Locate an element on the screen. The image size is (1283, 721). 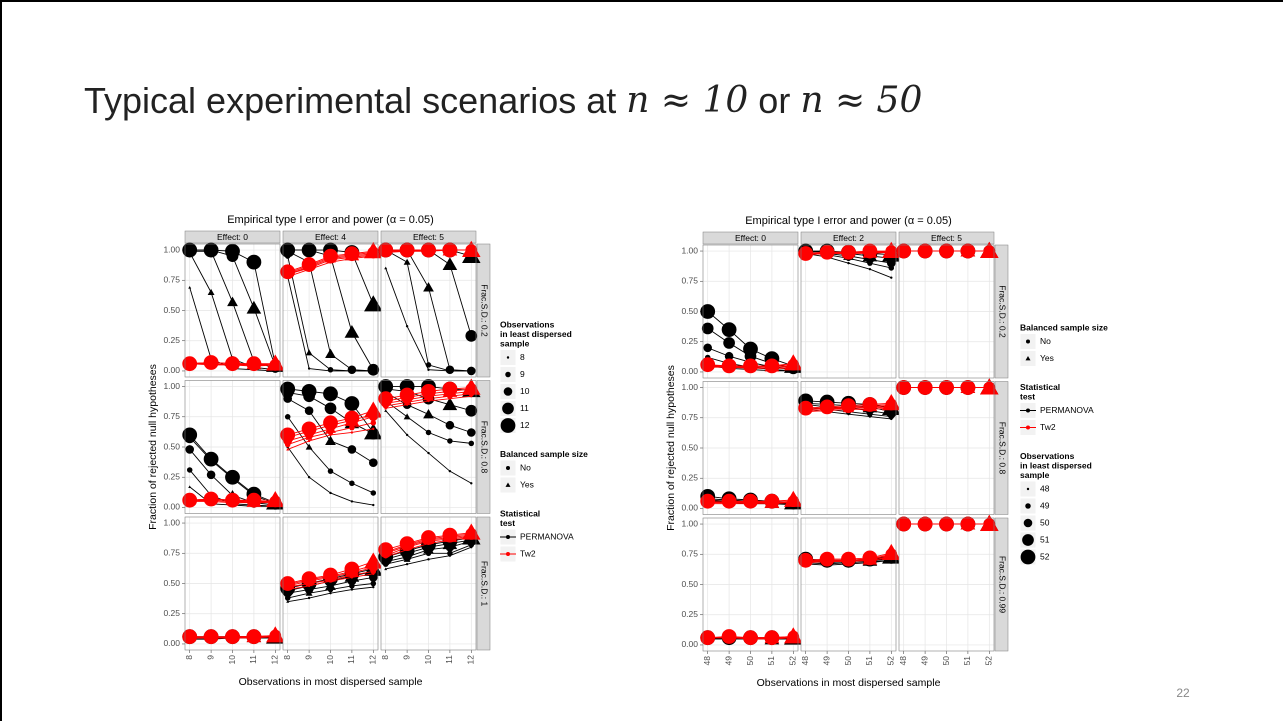
x-tick-label: 11 is located at coordinates (351, 659).